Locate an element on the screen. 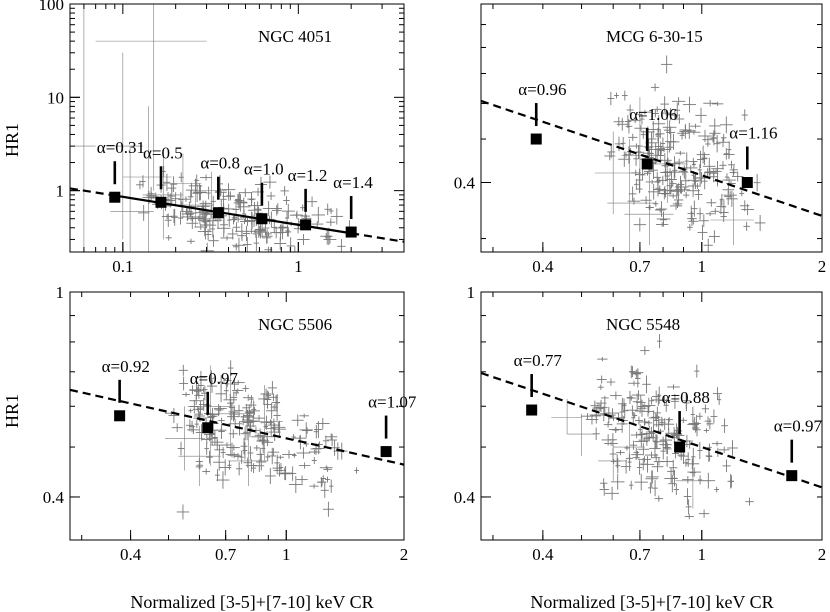 This screenshot has height=612, width=830. alpha-label: α=1.2 is located at coordinates (308, 175).